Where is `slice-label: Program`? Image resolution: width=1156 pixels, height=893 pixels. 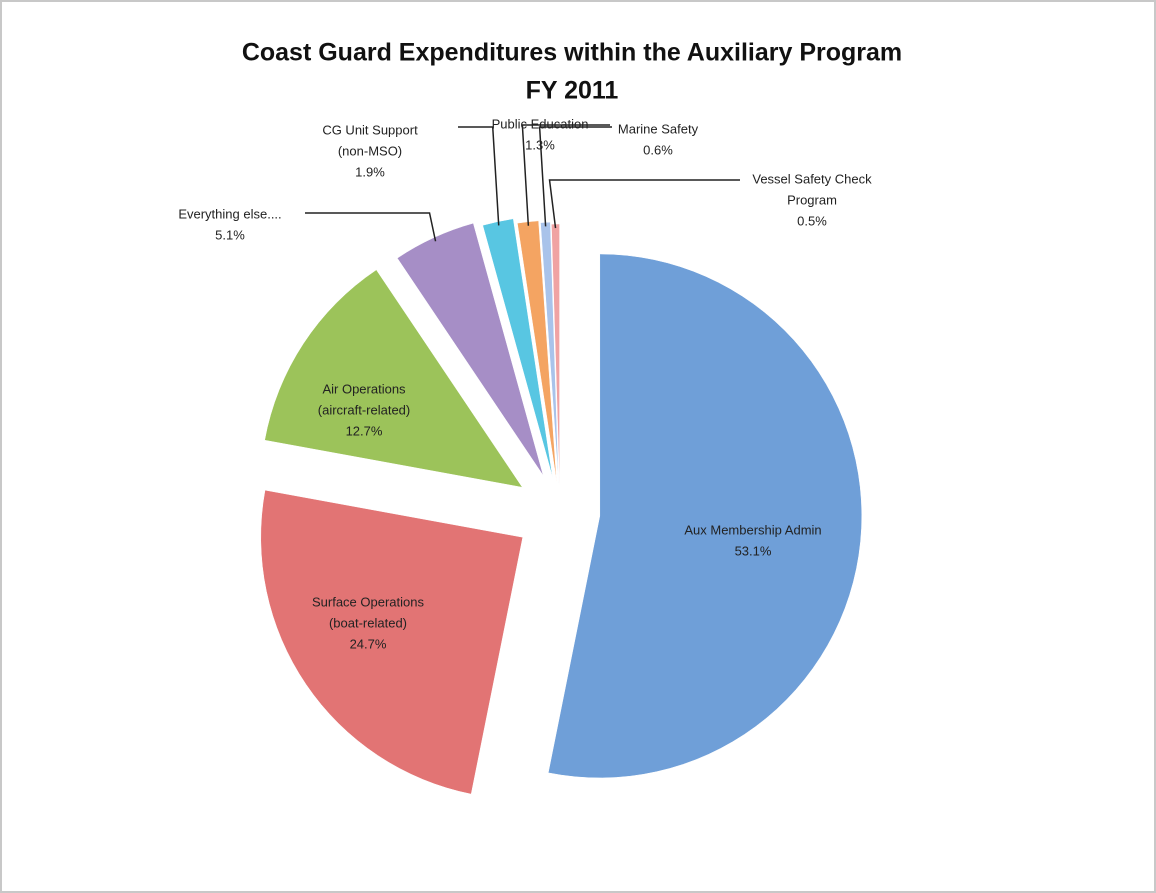 slice-label: Program is located at coordinates (812, 199).